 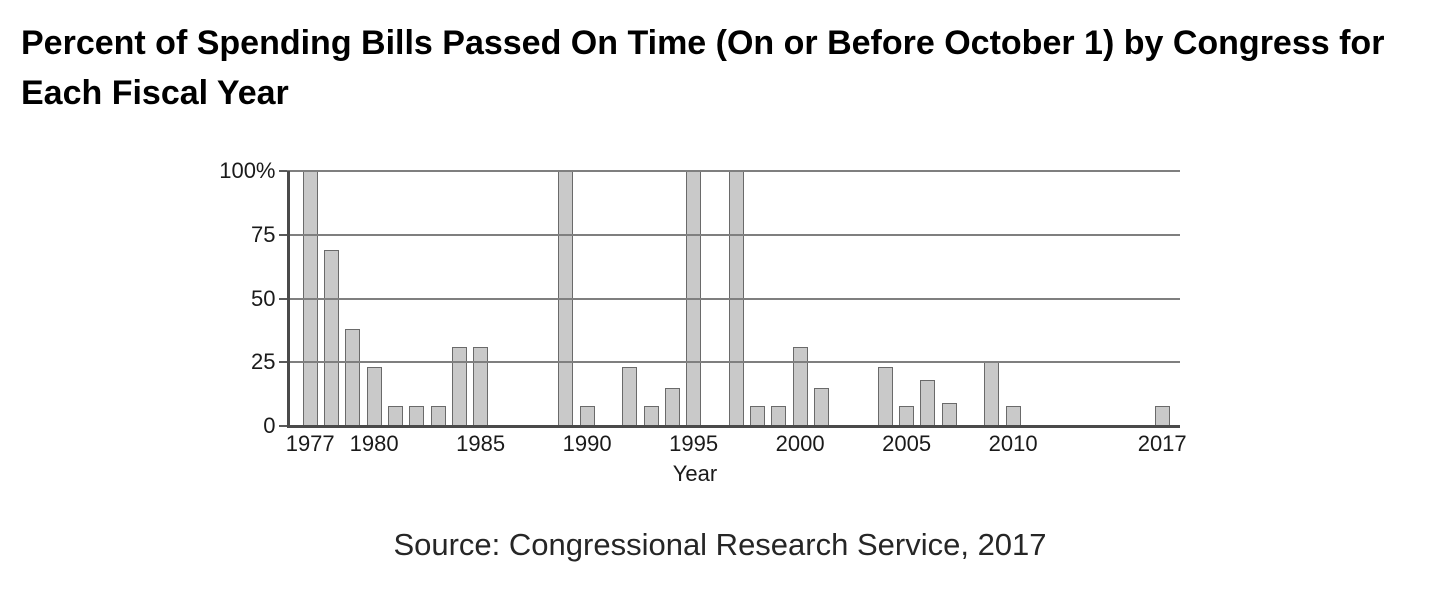 I want to click on x-axis-line, so click(x=733, y=426).